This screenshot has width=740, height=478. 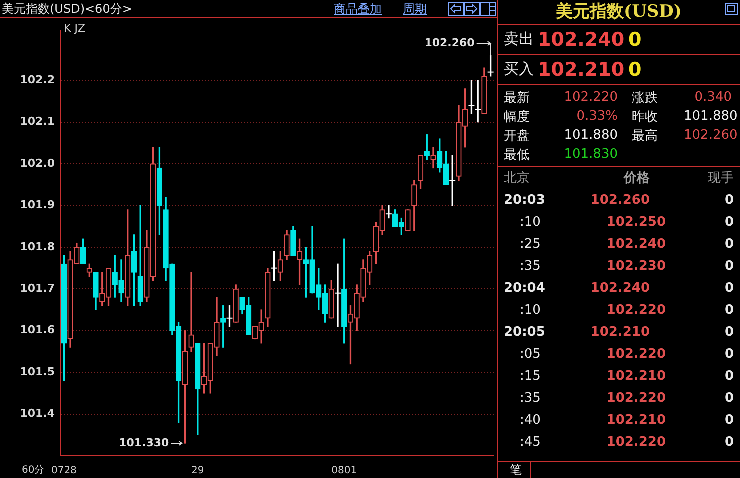 What do you see at coordinates (627, 310) in the screenshot?
I see `text: :10 102.220 0` at bounding box center [627, 310].